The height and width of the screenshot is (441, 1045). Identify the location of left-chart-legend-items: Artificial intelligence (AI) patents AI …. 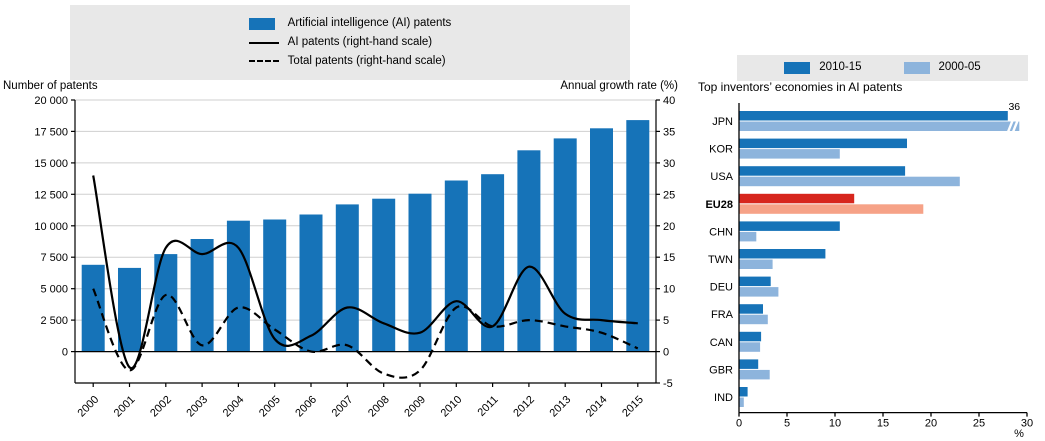
(350, 42).